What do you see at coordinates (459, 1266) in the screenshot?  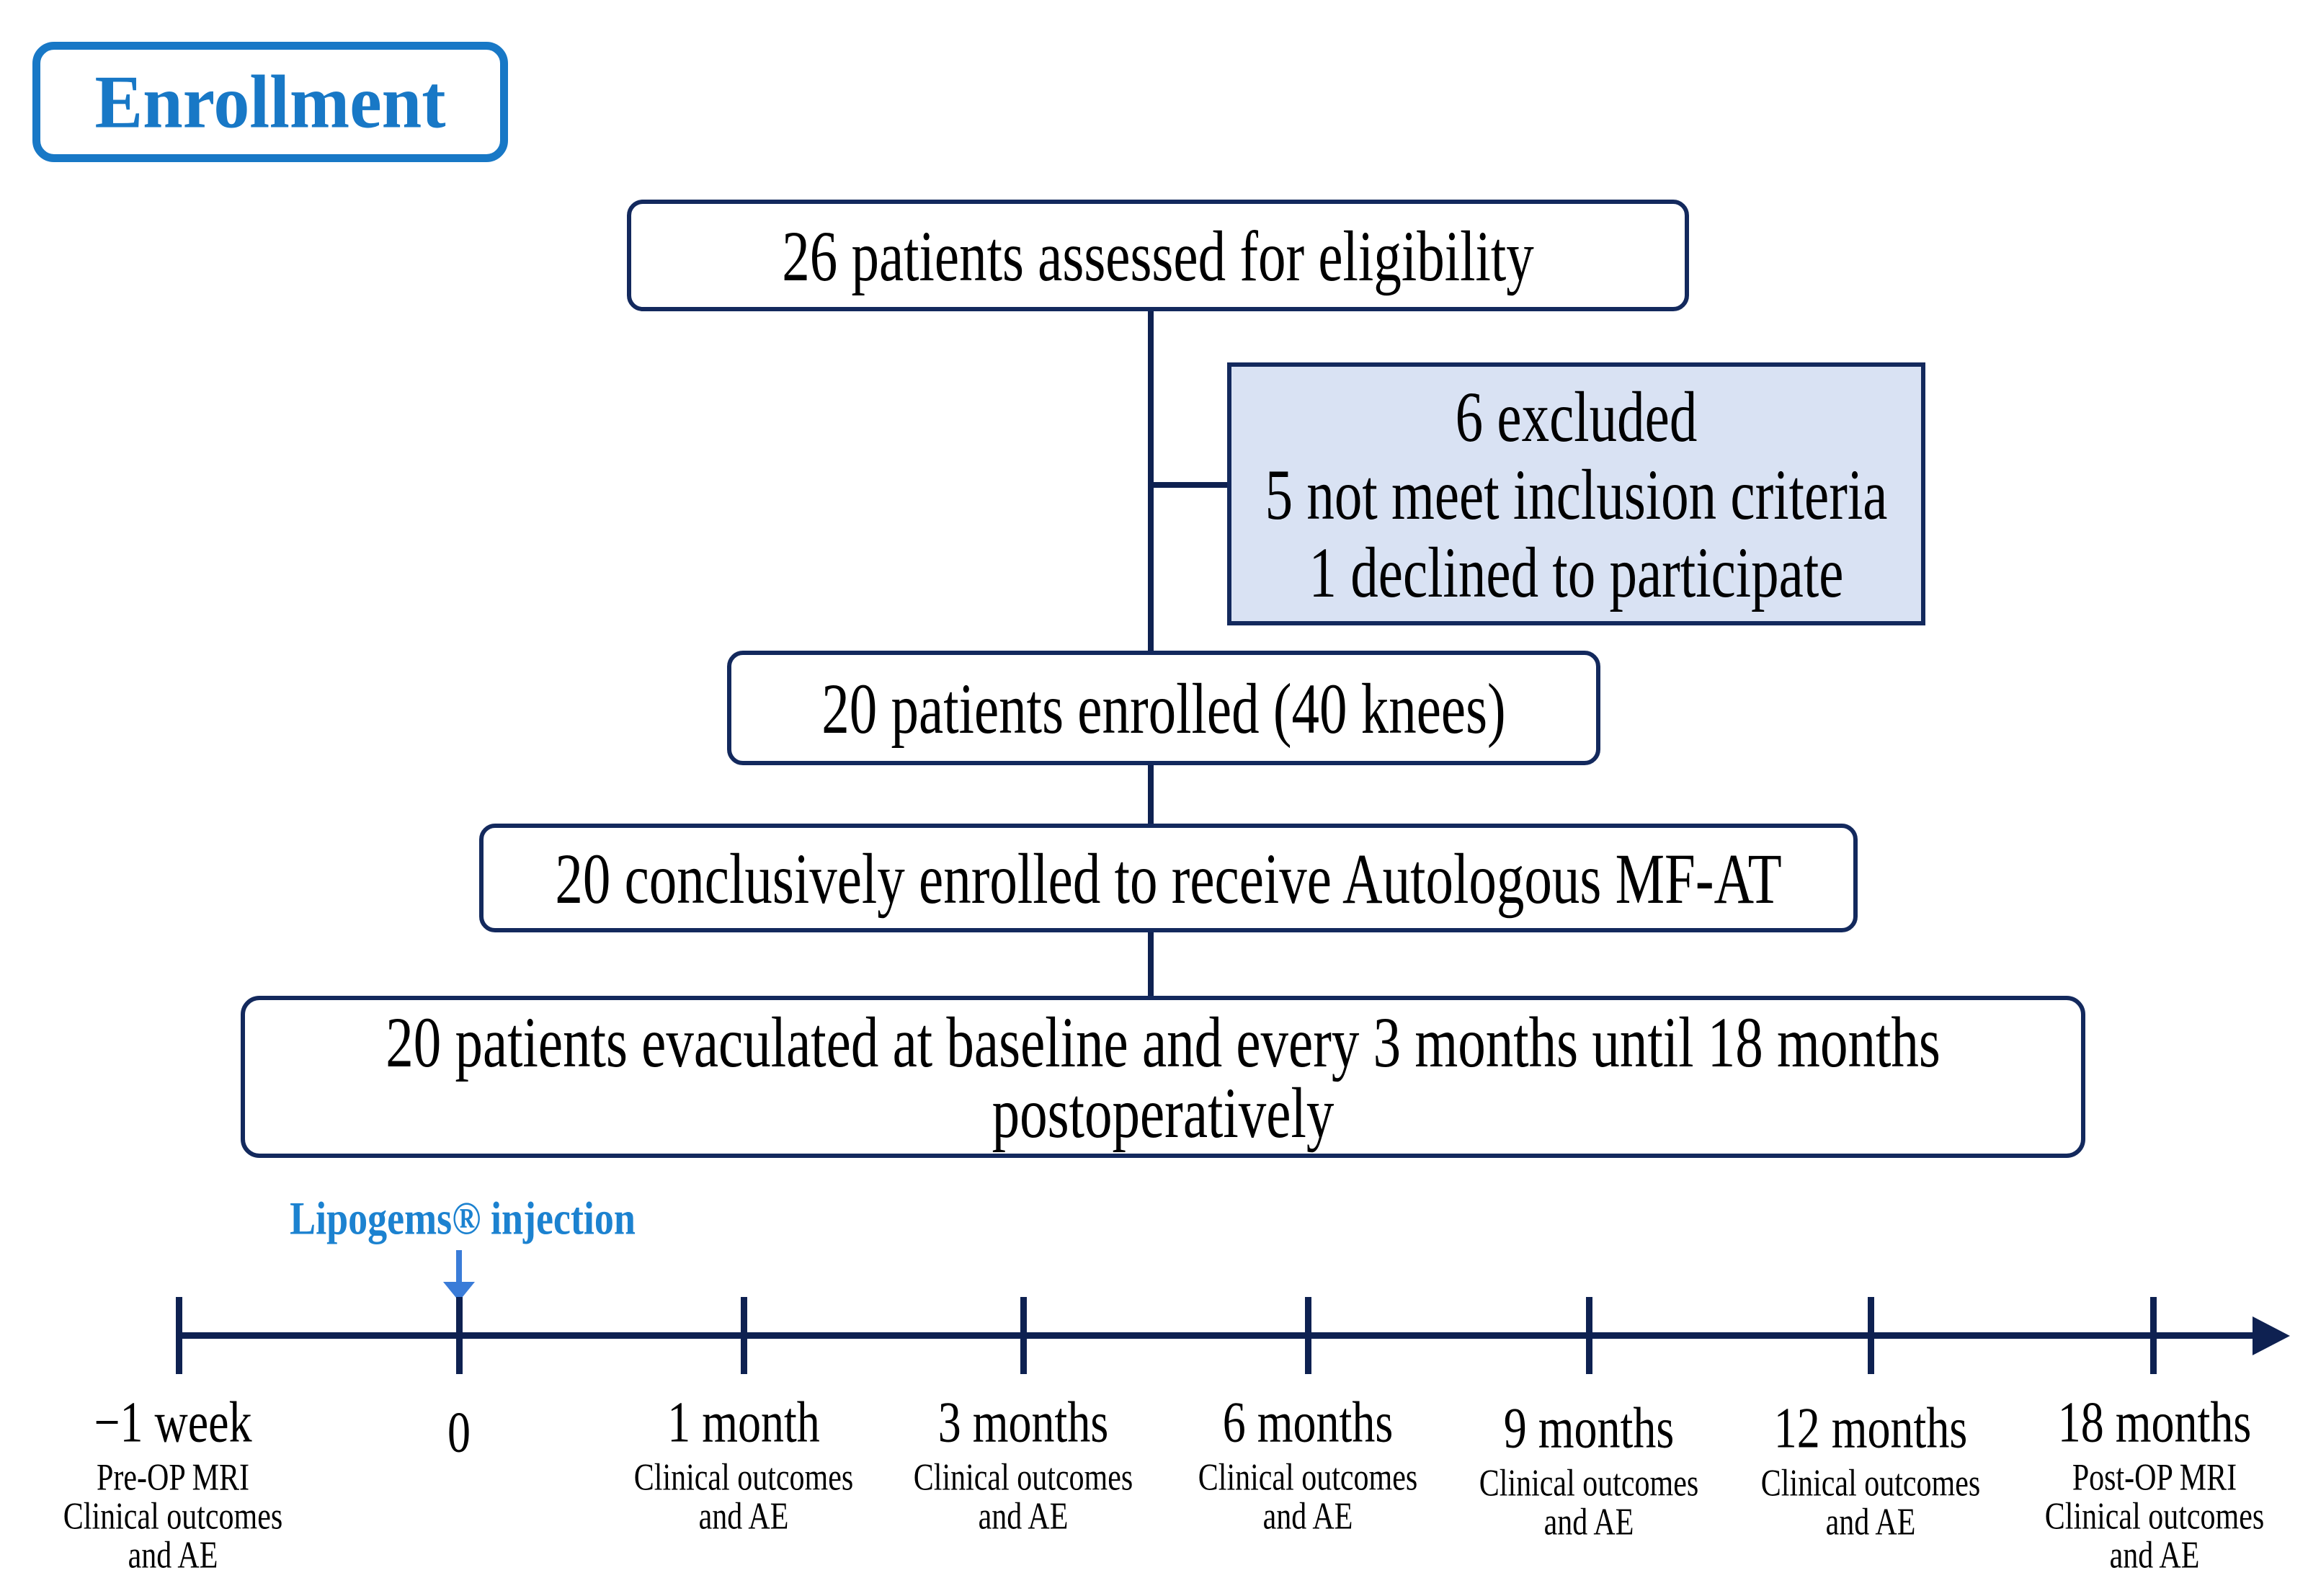 I see `injection-arrow-icon` at bounding box center [459, 1266].